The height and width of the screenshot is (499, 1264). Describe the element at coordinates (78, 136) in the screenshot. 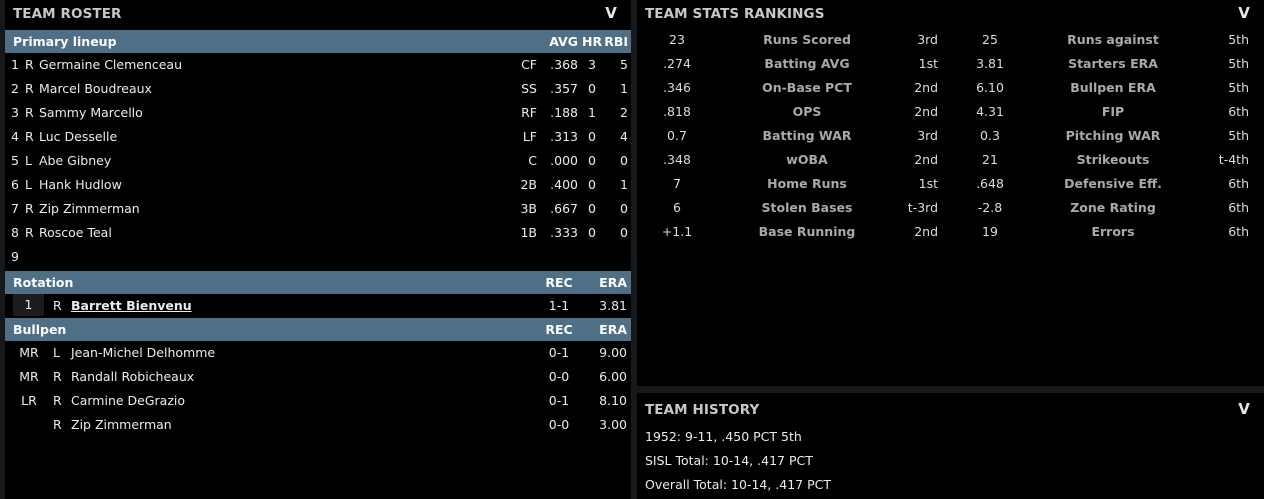

I see `player-name: Luc Desselle` at that location.